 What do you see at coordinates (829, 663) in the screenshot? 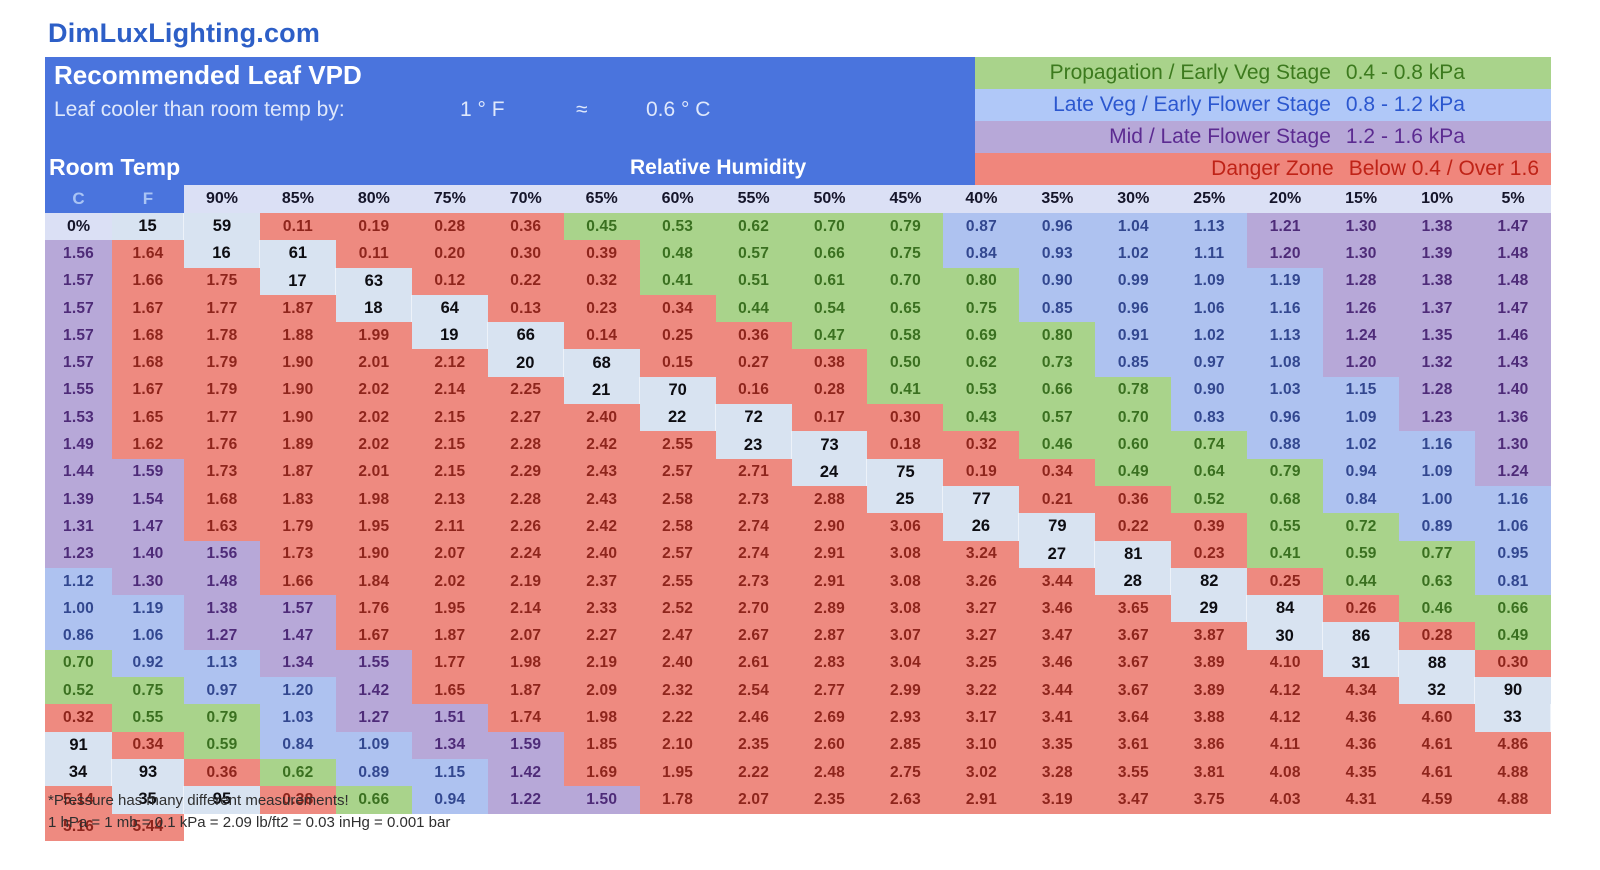
I see `vpd-cell: 2.83` at bounding box center [829, 663].